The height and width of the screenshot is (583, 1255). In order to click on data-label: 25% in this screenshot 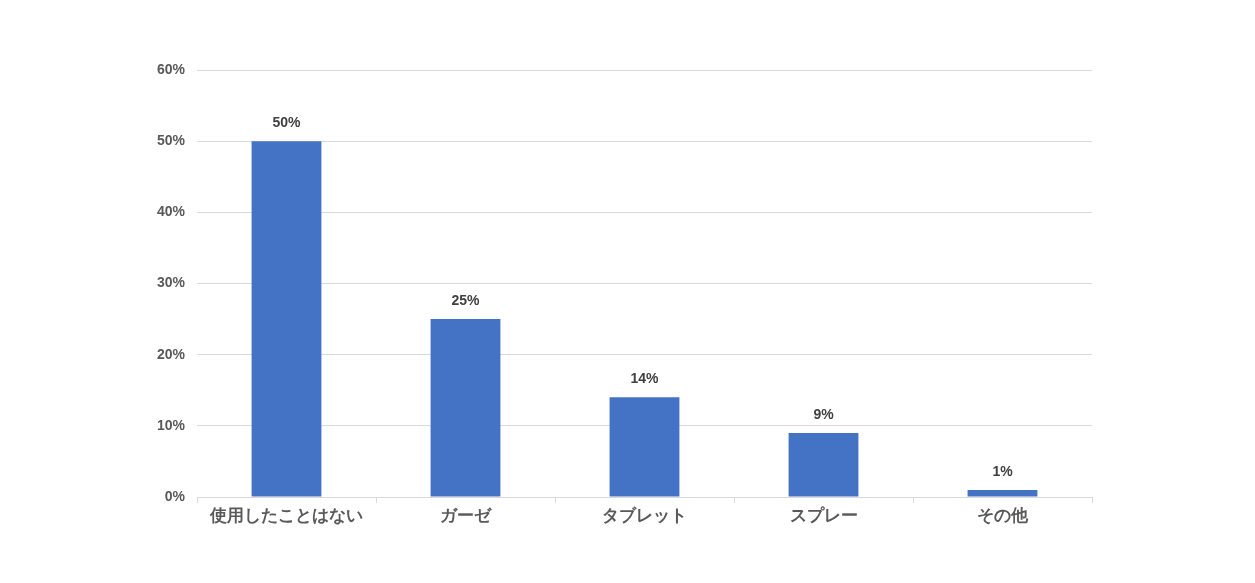, I will do `click(466, 299)`.